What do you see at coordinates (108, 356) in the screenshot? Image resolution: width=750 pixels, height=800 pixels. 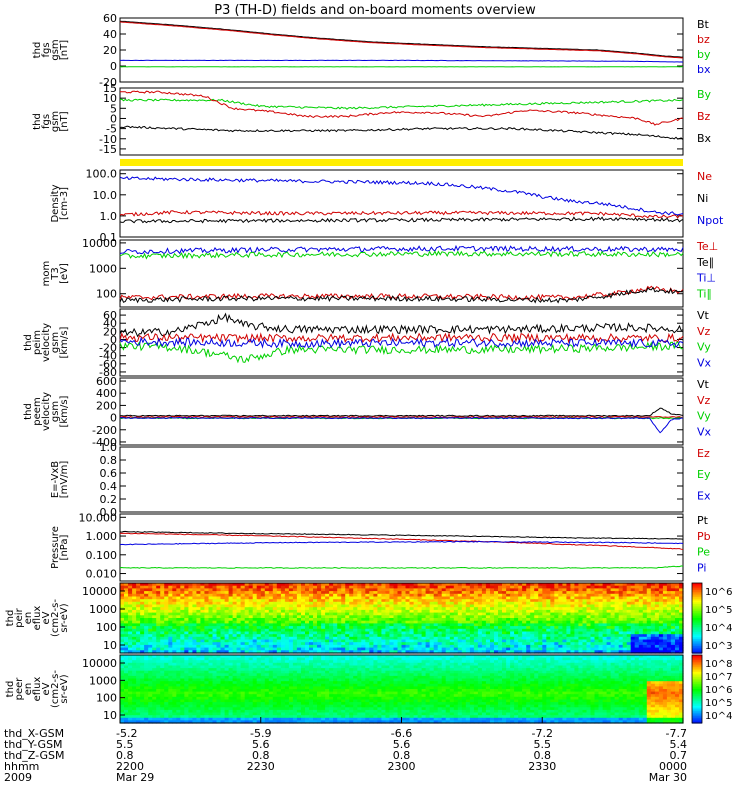 I see `y-tick-label: -40` at bounding box center [108, 356].